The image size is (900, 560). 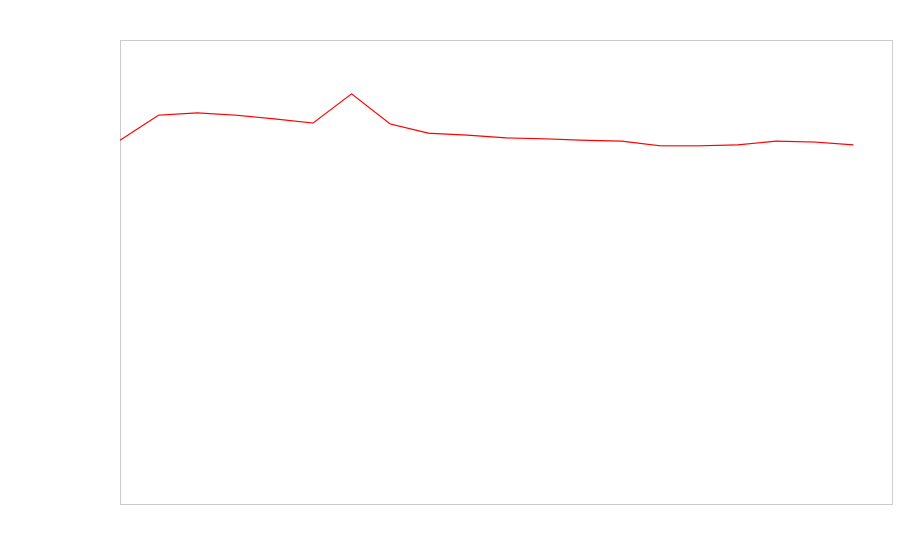 I want to click on line-series, so click(x=486, y=120).